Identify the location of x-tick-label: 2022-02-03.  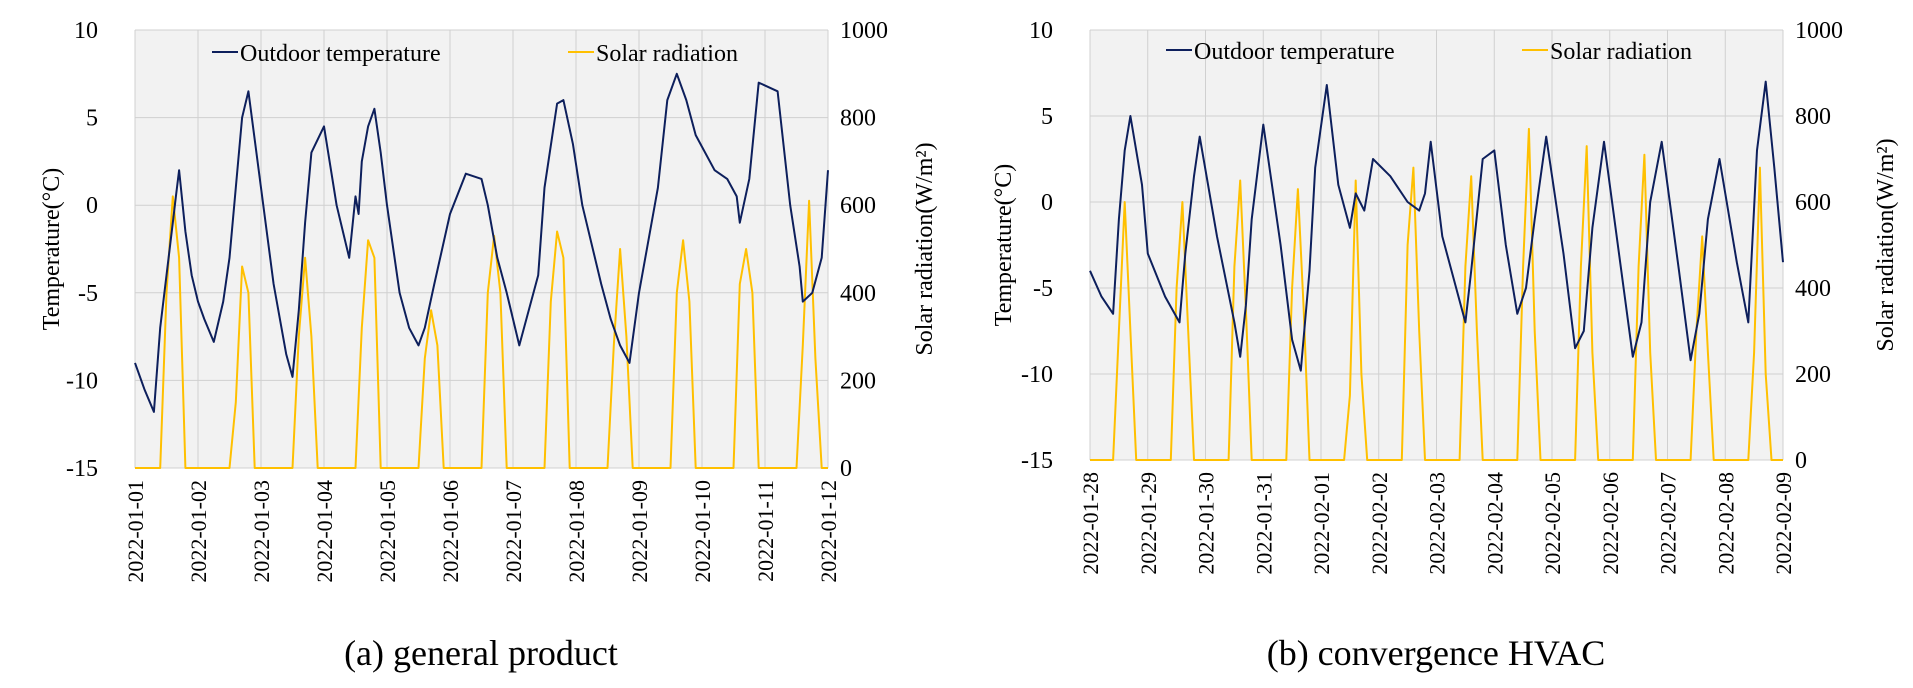
(1437, 523).